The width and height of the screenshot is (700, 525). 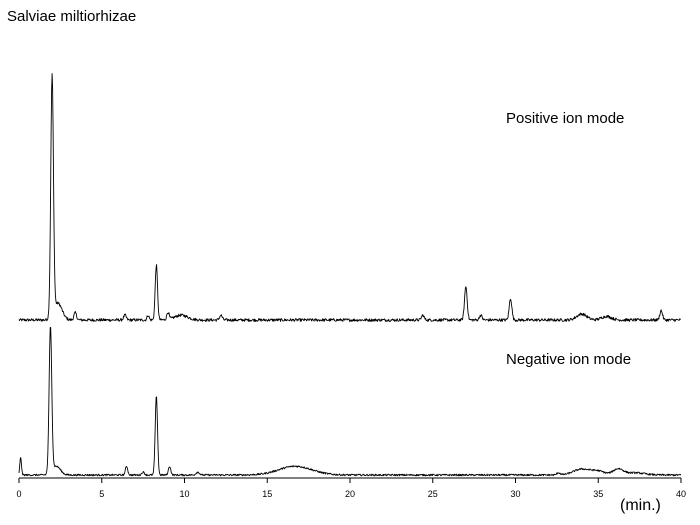 What do you see at coordinates (71, 16) in the screenshot?
I see `figure-title: Salviae miltiorhizae` at bounding box center [71, 16].